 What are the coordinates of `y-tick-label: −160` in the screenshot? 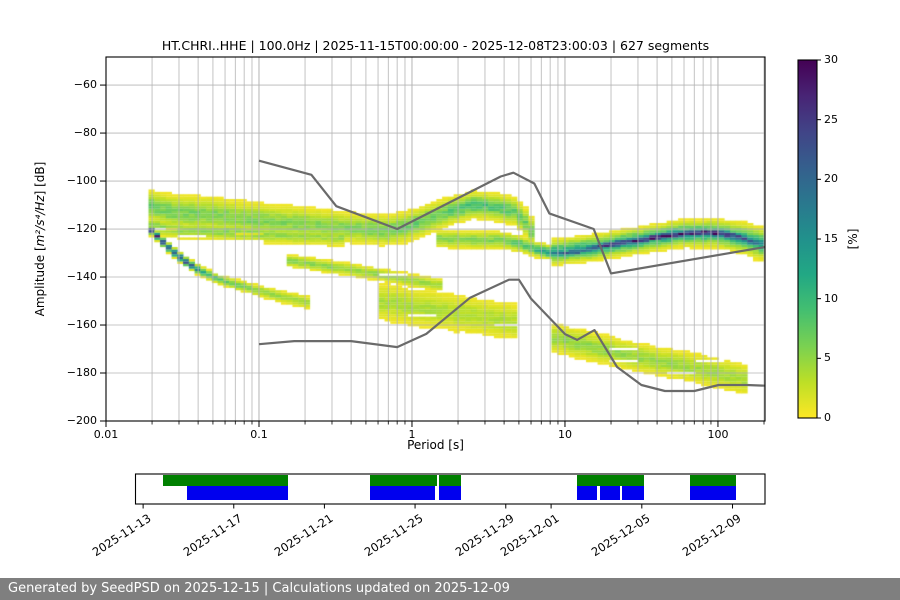 It's located at (81, 325).